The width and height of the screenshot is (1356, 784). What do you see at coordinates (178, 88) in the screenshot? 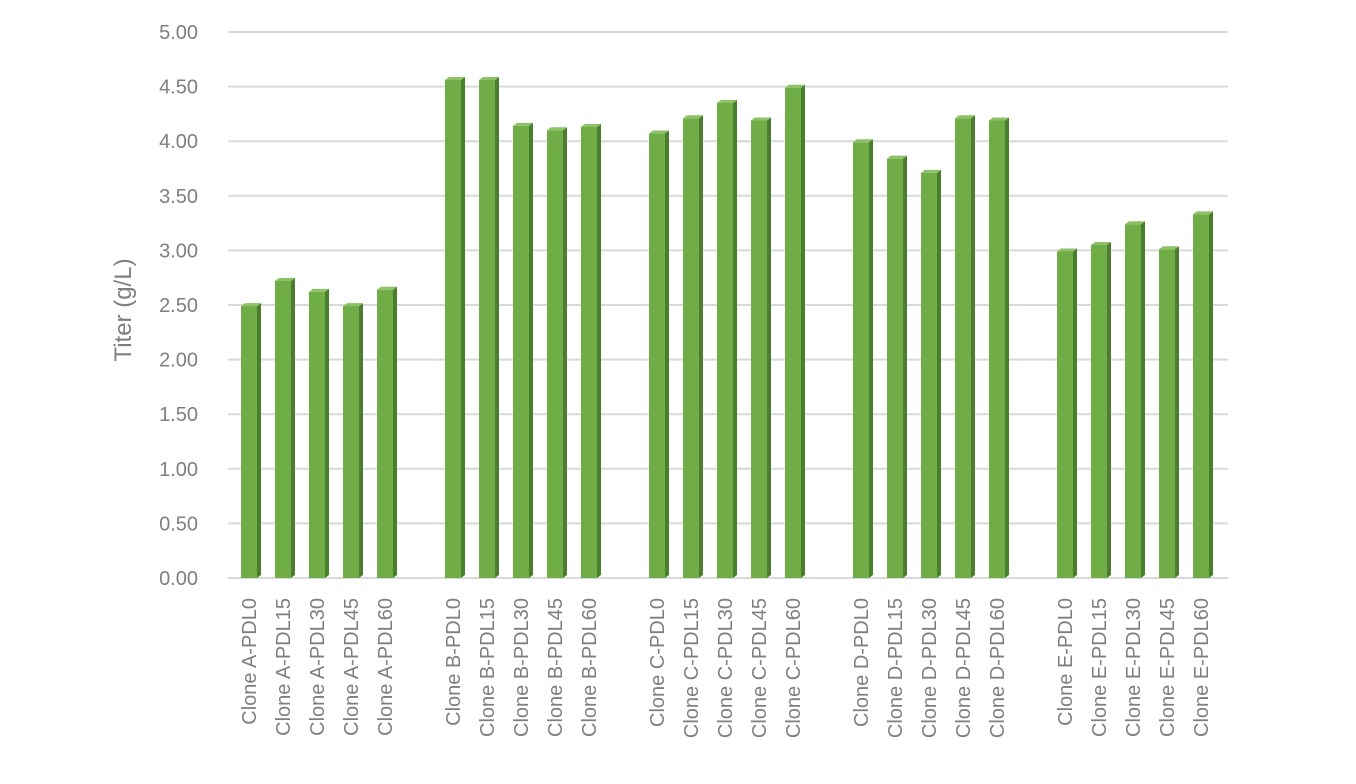
I see `y-tick-label: 4.50` at bounding box center [178, 88].